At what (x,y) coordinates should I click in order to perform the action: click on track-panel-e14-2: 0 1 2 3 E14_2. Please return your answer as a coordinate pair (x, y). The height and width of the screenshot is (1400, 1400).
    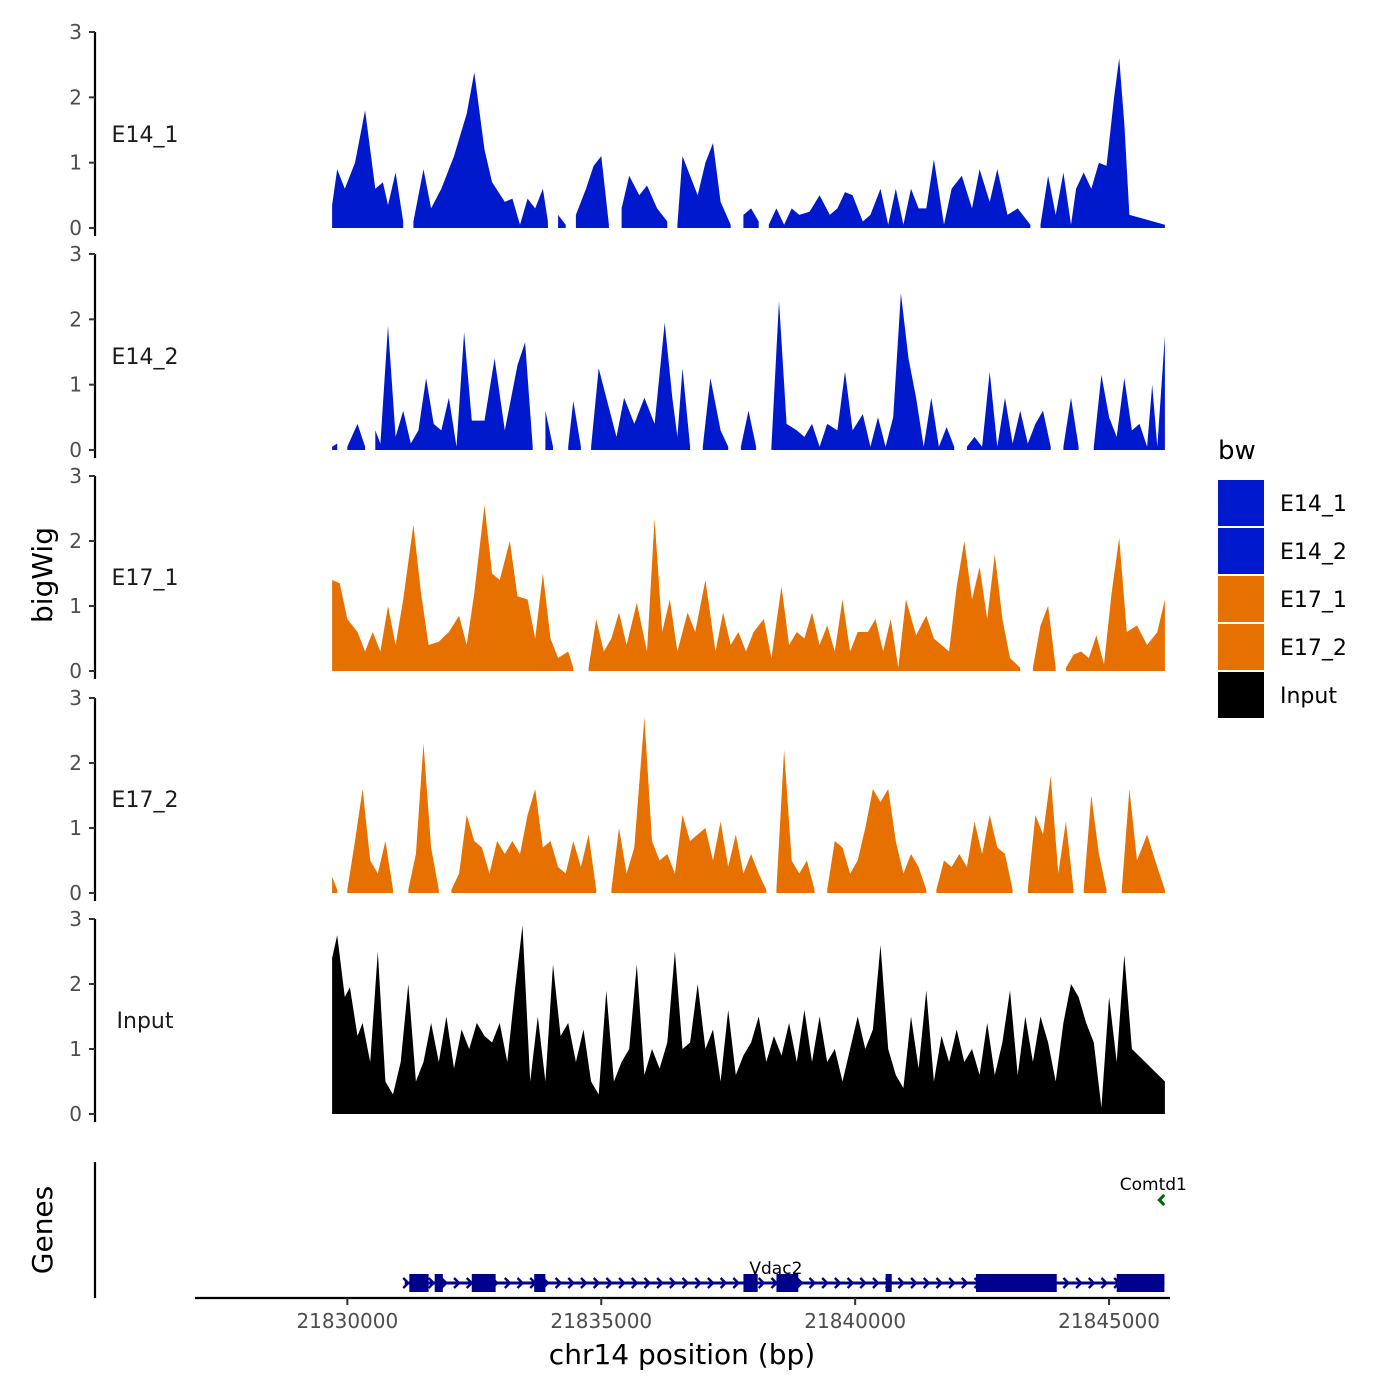
    Looking at the image, I should click on (617, 352).